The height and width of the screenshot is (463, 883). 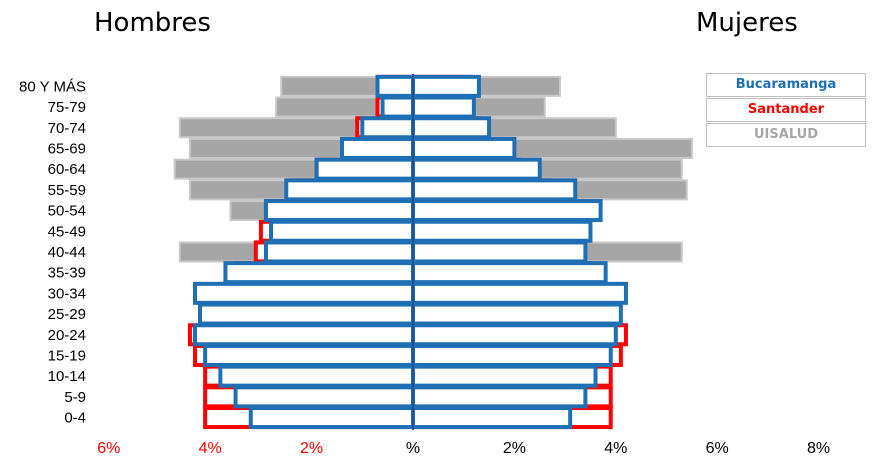 What do you see at coordinates (75, 418) in the screenshot?
I see `category-label-0-4: 0-4` at bounding box center [75, 418].